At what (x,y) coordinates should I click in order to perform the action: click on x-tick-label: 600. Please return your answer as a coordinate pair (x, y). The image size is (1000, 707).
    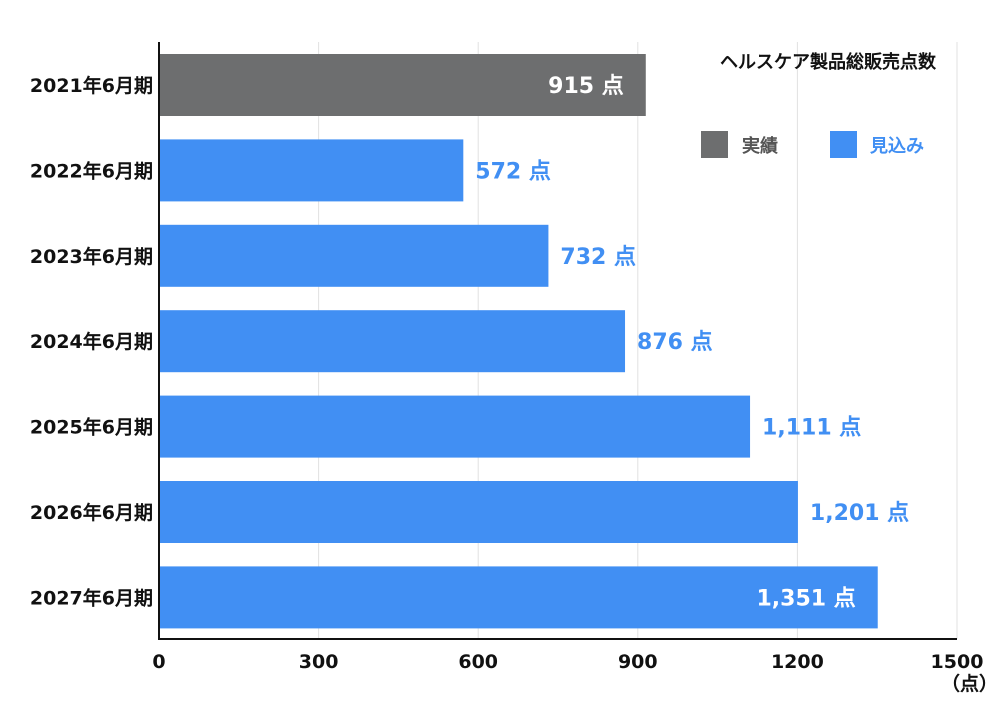
    Looking at the image, I should click on (478, 662).